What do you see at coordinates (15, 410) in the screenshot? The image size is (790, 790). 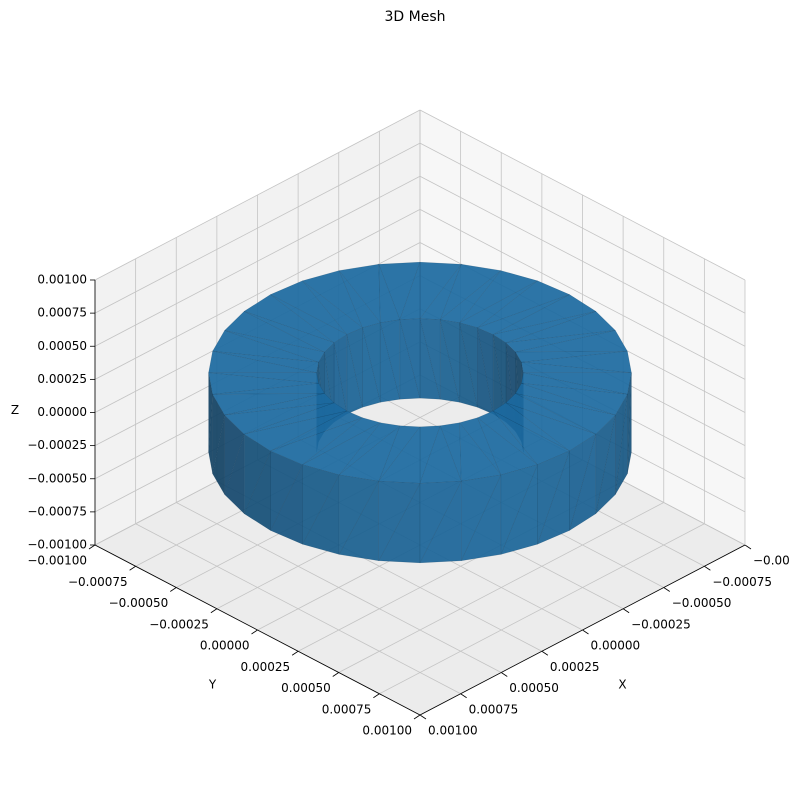 I see `z-axis-label: Z` at bounding box center [15, 410].